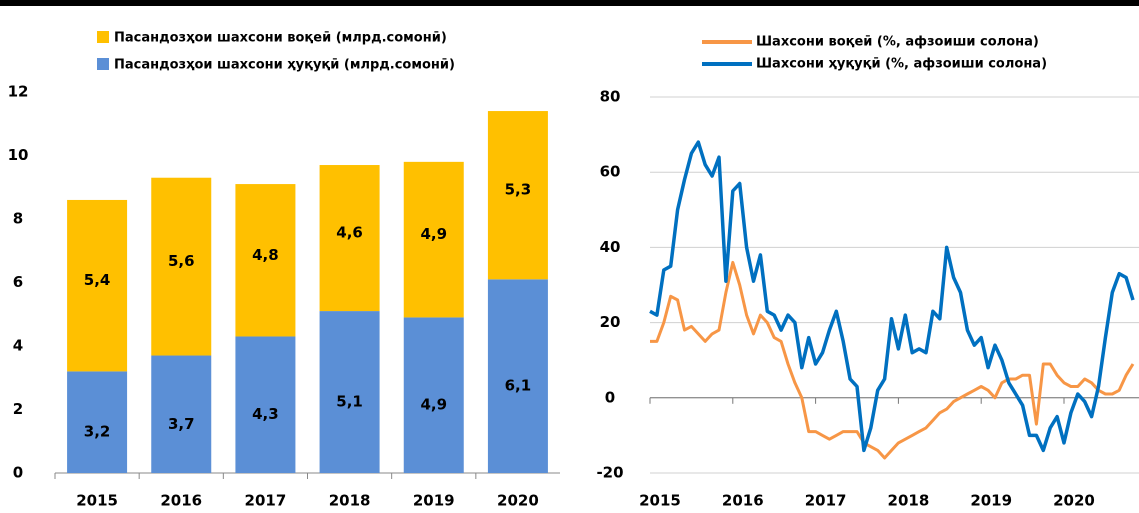  I want to click on y-tick-label: 8, so click(18, 219).